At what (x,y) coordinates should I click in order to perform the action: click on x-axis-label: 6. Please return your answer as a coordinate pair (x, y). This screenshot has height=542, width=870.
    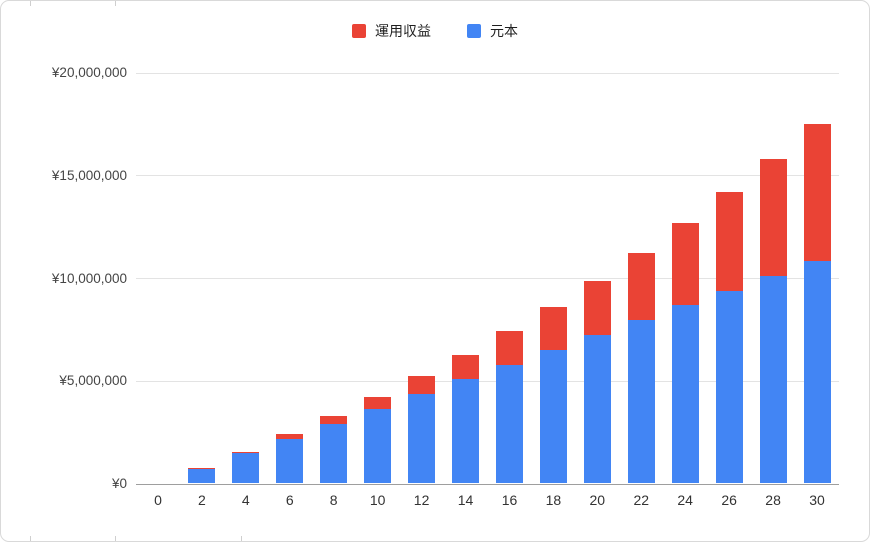
    Looking at the image, I should click on (289, 500).